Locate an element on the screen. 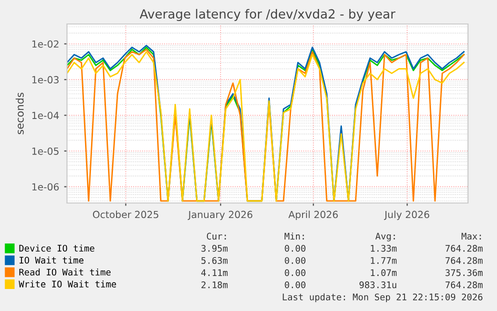 This screenshot has height=311, width=497. x-tick-label: January 2026 is located at coordinates (220, 215).